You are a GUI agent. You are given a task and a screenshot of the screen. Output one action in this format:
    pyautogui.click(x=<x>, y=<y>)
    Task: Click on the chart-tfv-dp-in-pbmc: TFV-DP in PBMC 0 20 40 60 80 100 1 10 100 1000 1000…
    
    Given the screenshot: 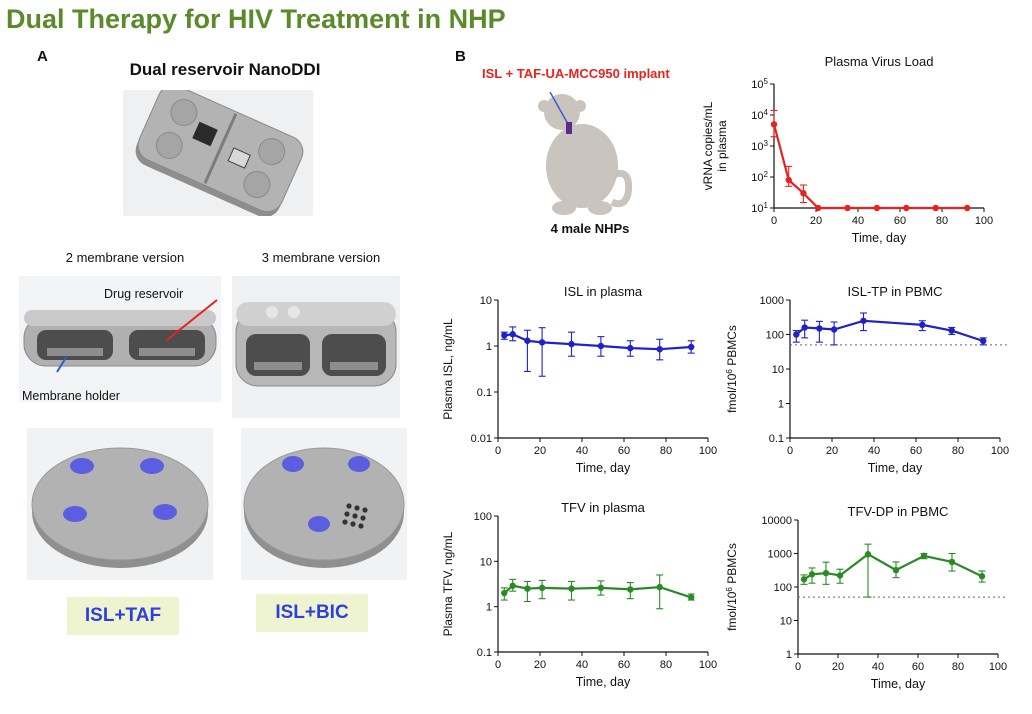 What is the action you would take?
    pyautogui.click(x=866, y=597)
    